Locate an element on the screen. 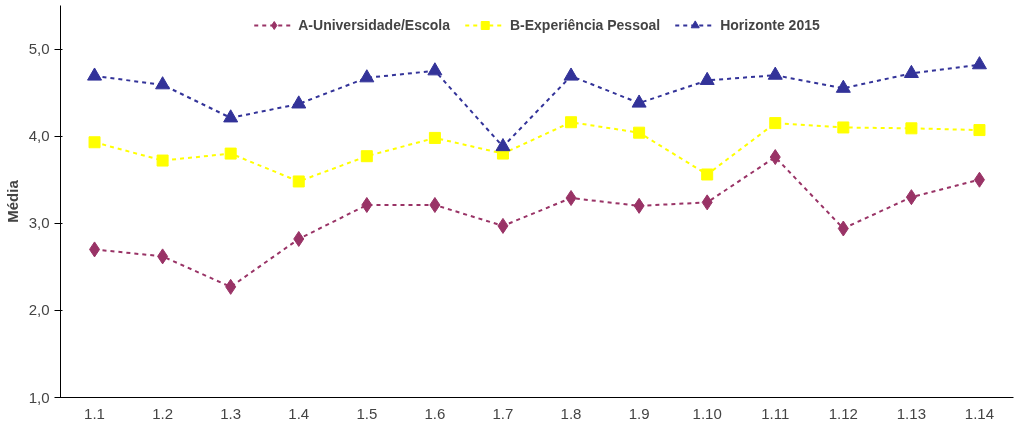 The width and height of the screenshot is (1028, 421). x-tick-label: 1.6 is located at coordinates (435, 412).